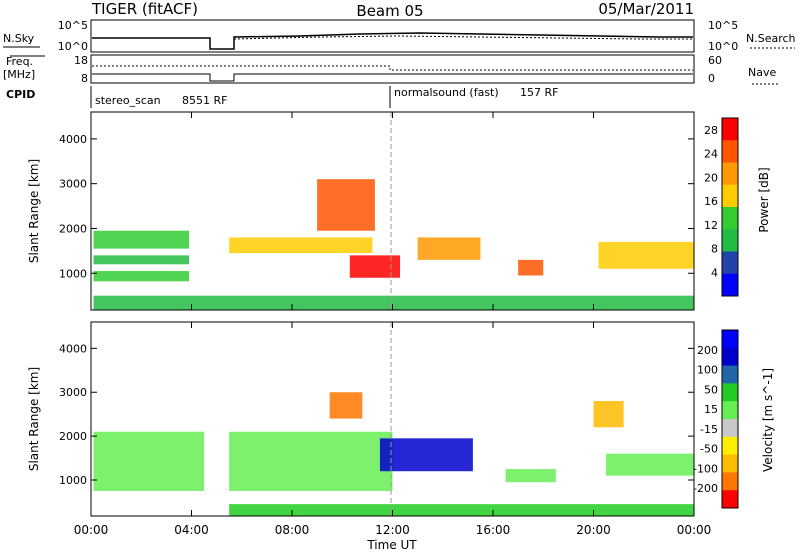  What do you see at coordinates (19, 74) in the screenshot?
I see `freq-unit: [MHz]` at bounding box center [19, 74].